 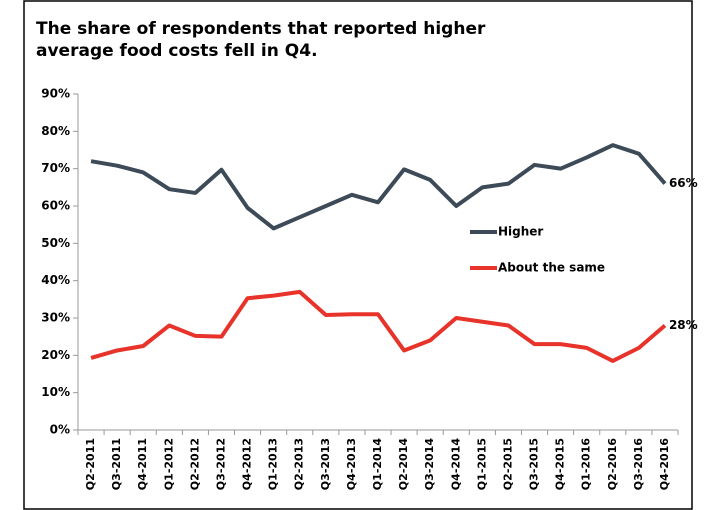 What do you see at coordinates (586, 464) in the screenshot?
I see `x-tick-label: Q1-2016` at bounding box center [586, 464].